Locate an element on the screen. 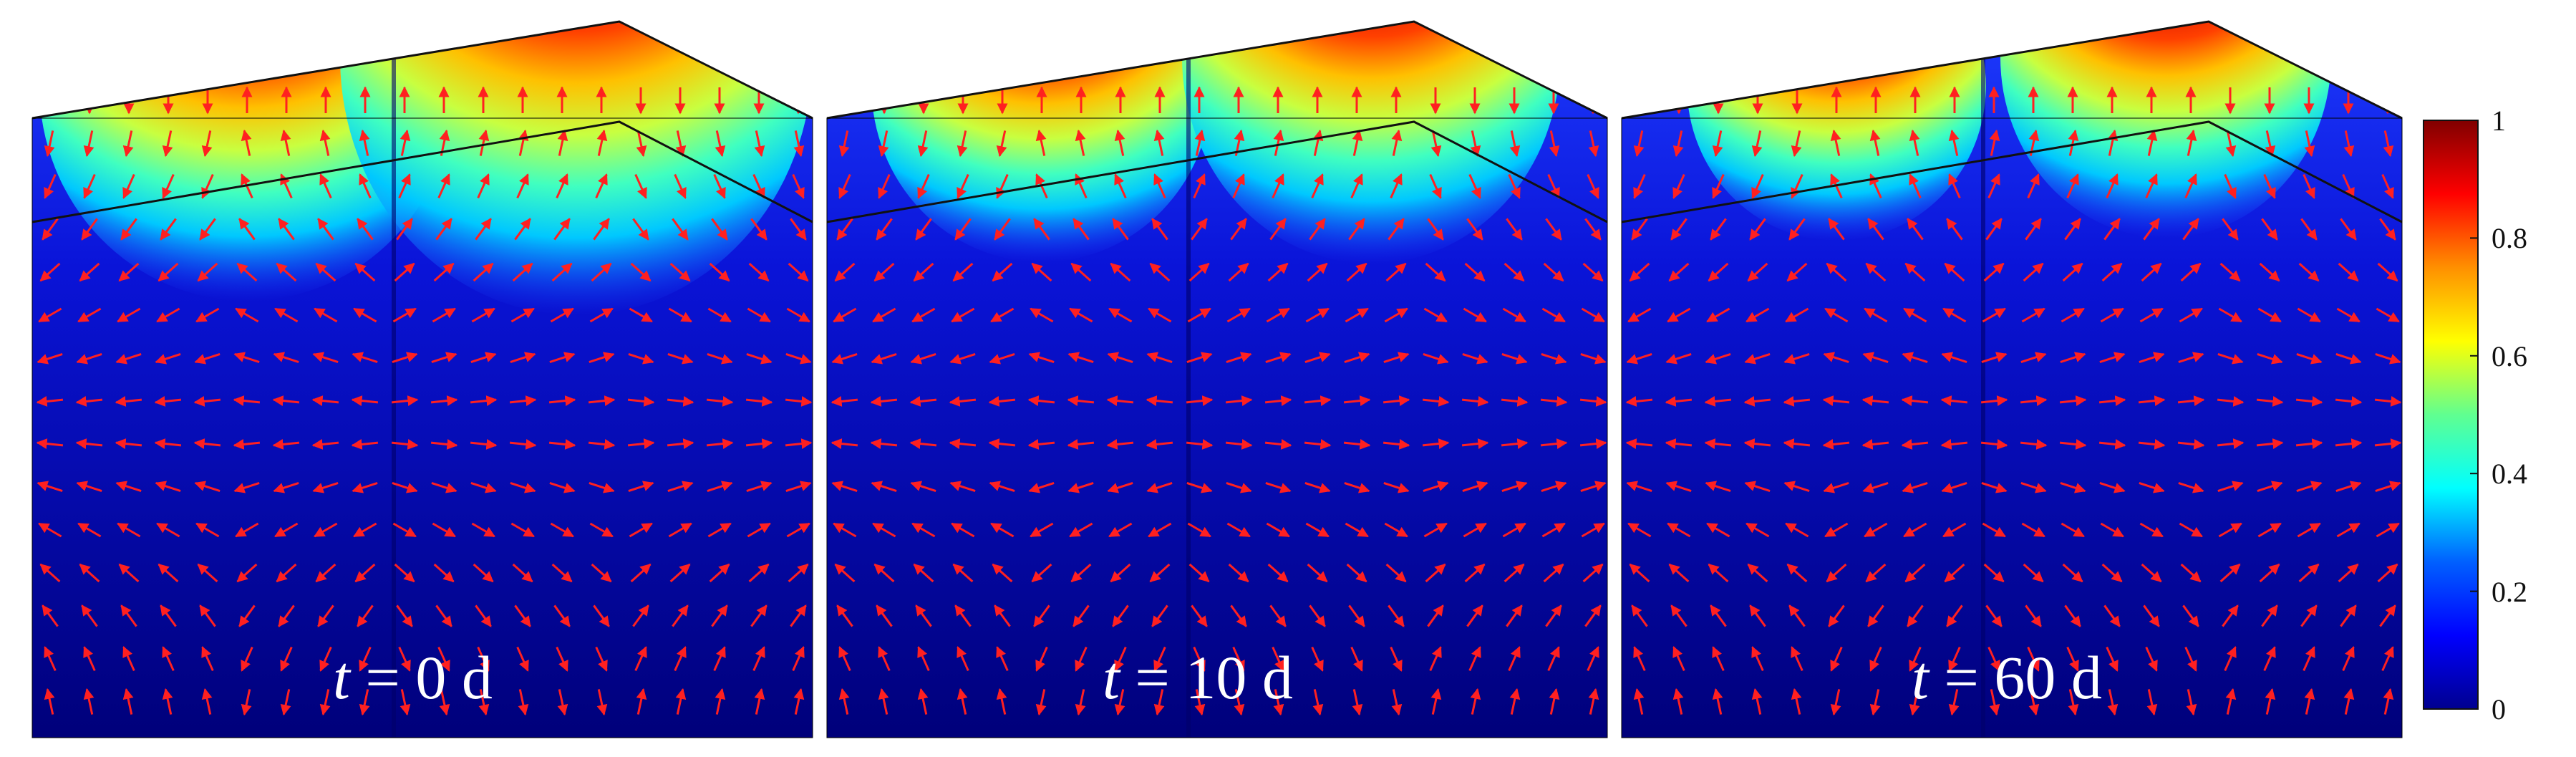 The height and width of the screenshot is (757, 2576). colorbar-tick-label-0: 0 is located at coordinates (2499, 709).